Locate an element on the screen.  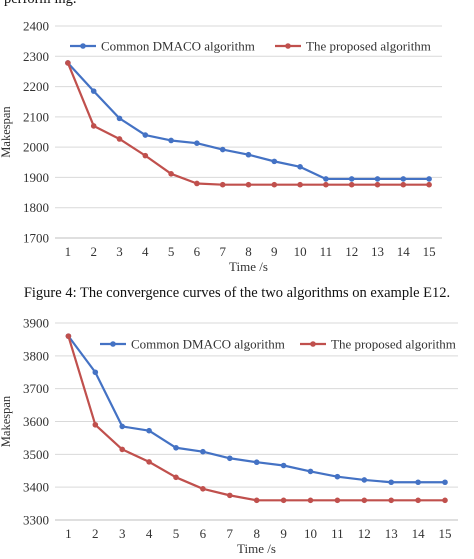
x-tick-label: 13 is located at coordinates (391, 533).